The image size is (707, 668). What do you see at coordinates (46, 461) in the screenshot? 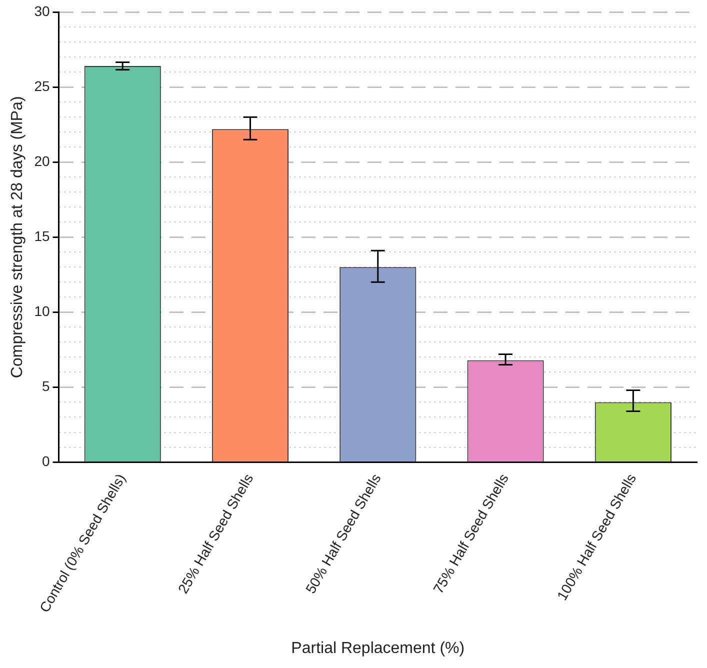
I see `y-tick-label: 0` at bounding box center [46, 461].